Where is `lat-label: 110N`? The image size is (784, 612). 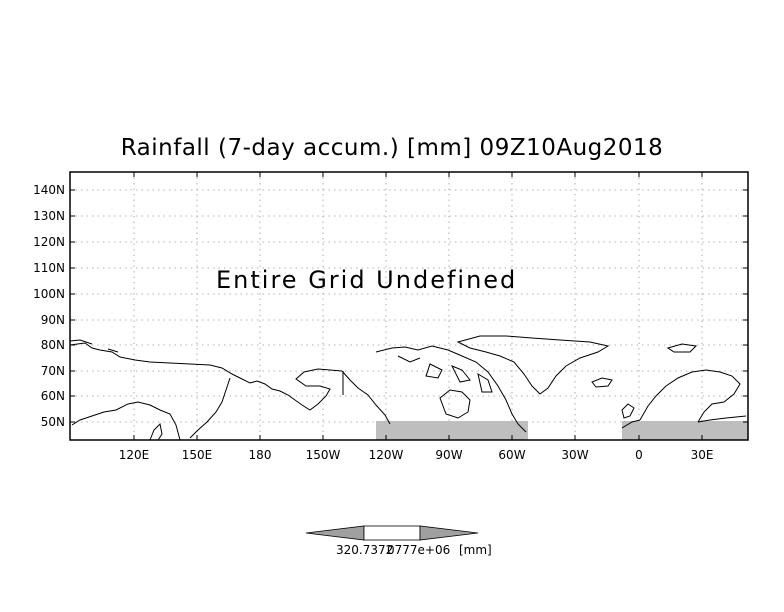 lat-label: 110N is located at coordinates (49, 268).